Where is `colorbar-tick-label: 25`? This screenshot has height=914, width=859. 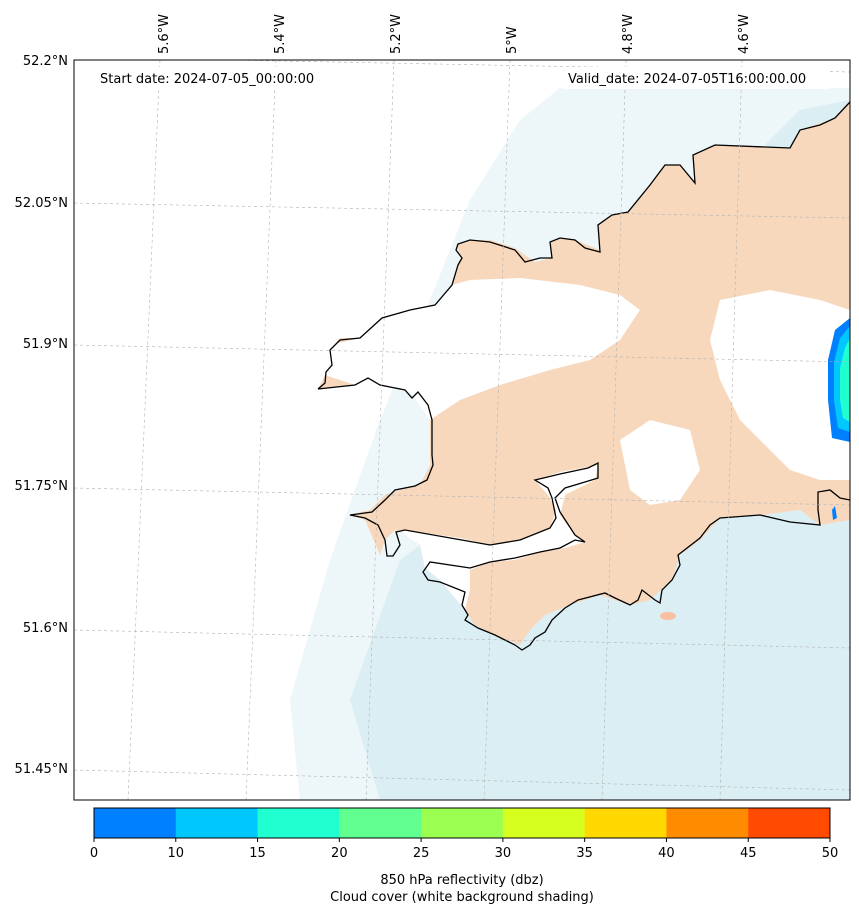
colorbar-tick-label: 25 is located at coordinates (421, 853).